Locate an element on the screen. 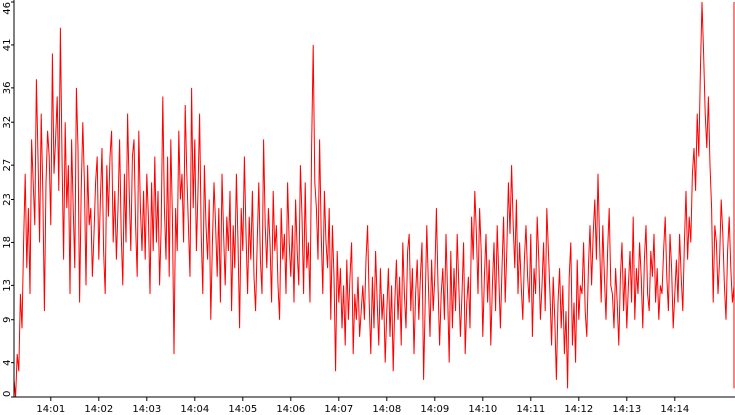 Image resolution: width=735 pixels, height=415 pixels. x-tick-label: 14:11 is located at coordinates (530, 409).